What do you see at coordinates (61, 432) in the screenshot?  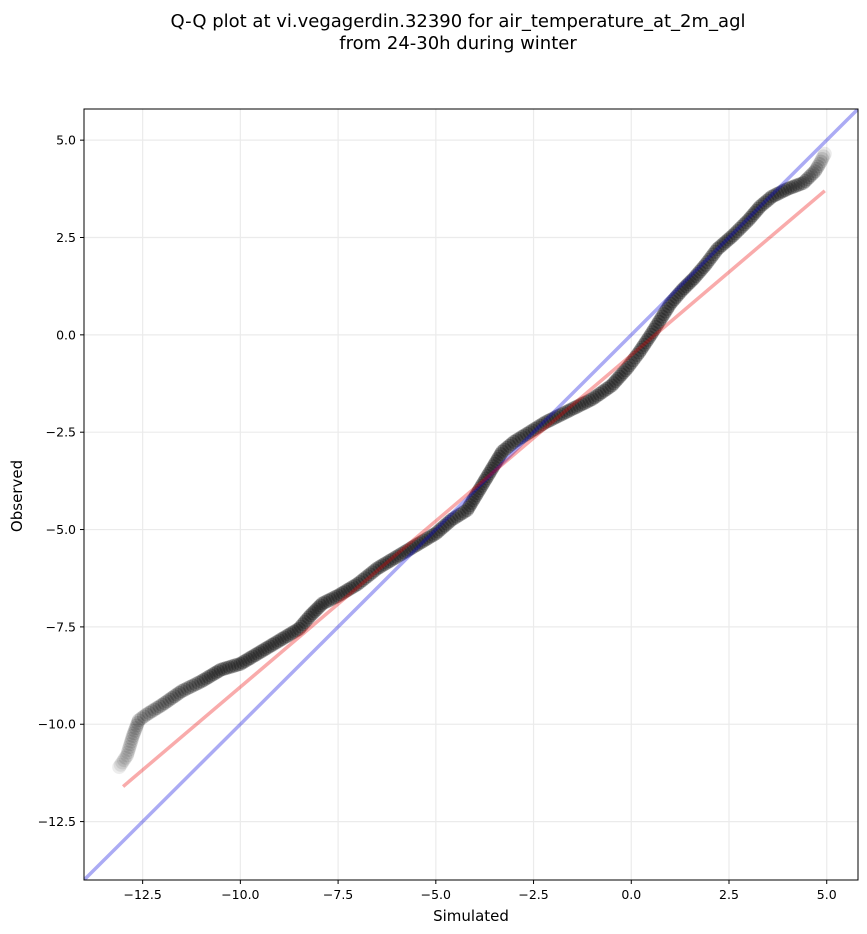 I see `y-tick-label: −2.5` at bounding box center [61, 432].